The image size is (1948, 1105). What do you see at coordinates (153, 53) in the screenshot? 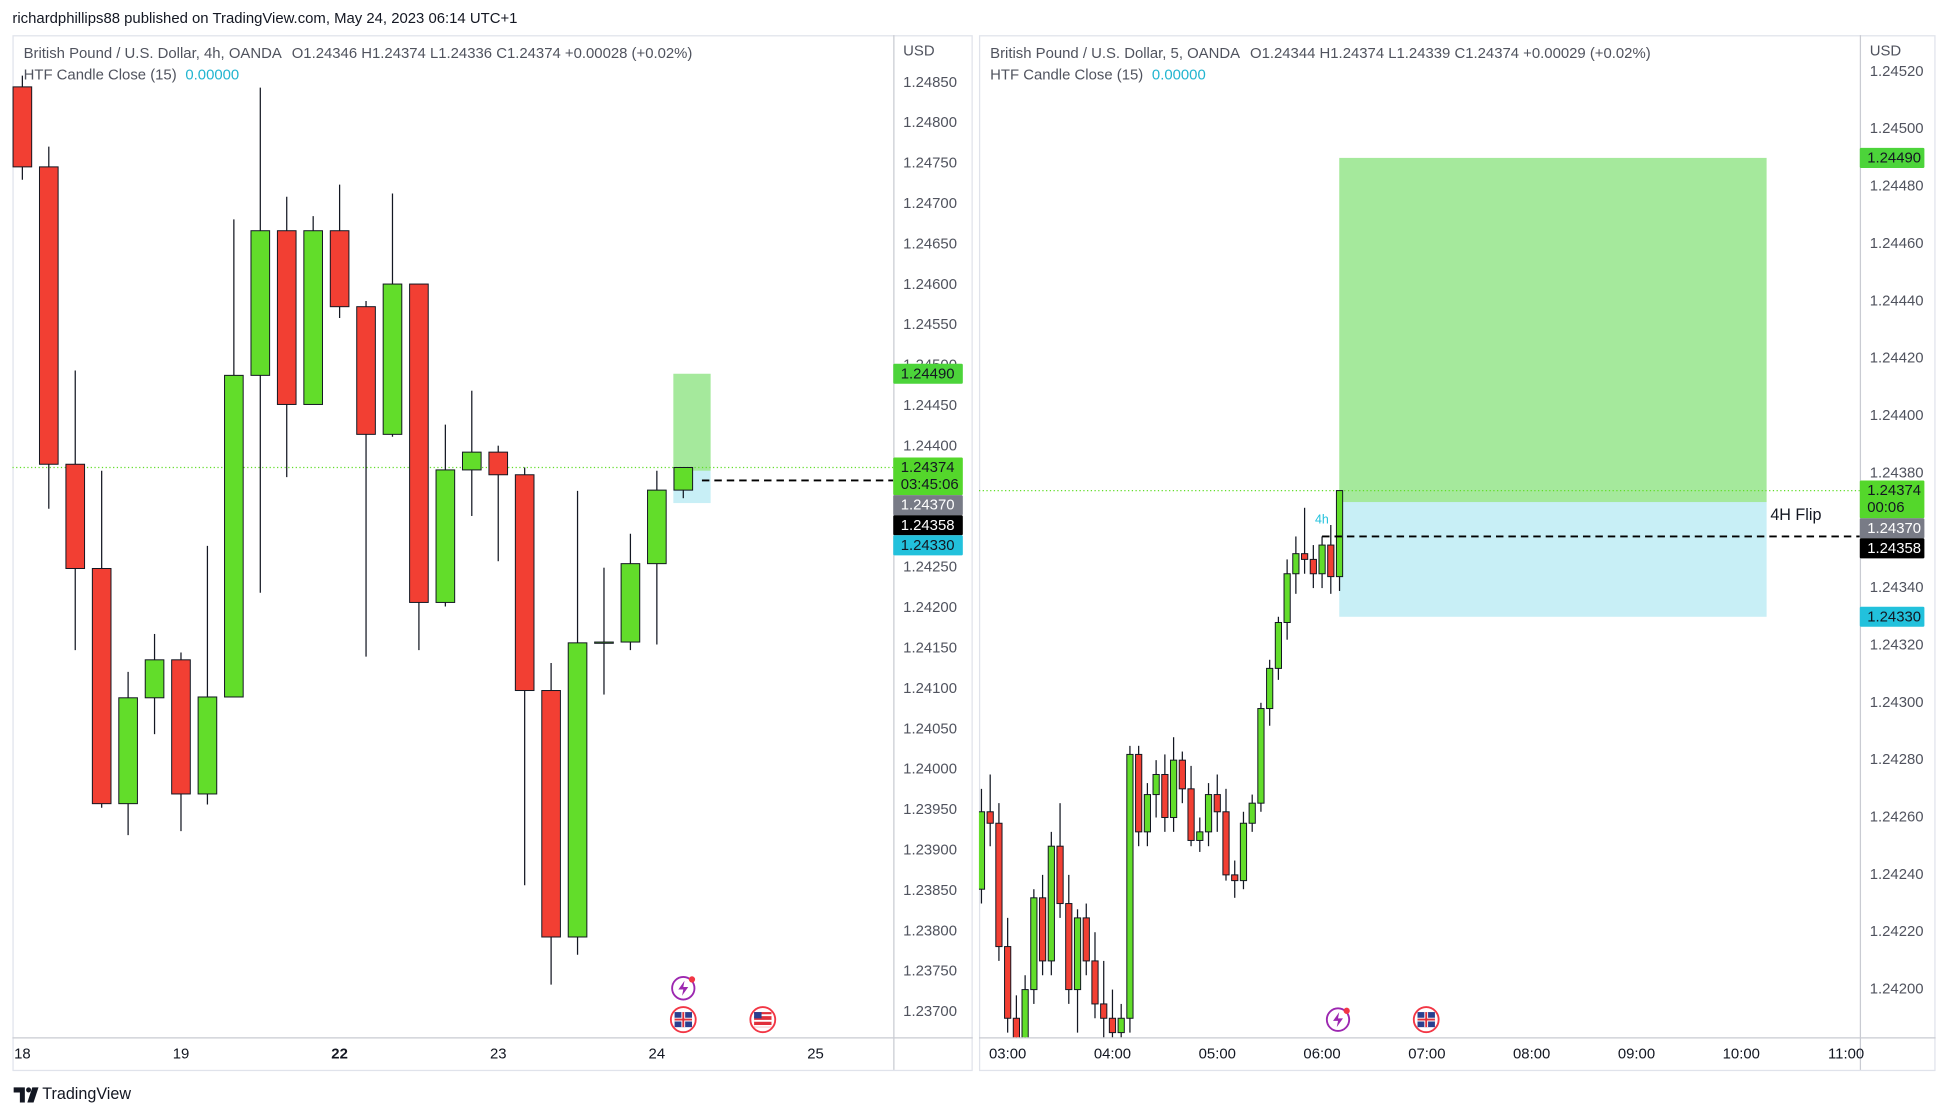
I see `legend-symbol: British Pound / U.S. Dollar, 4h, OANDA` at bounding box center [153, 53].